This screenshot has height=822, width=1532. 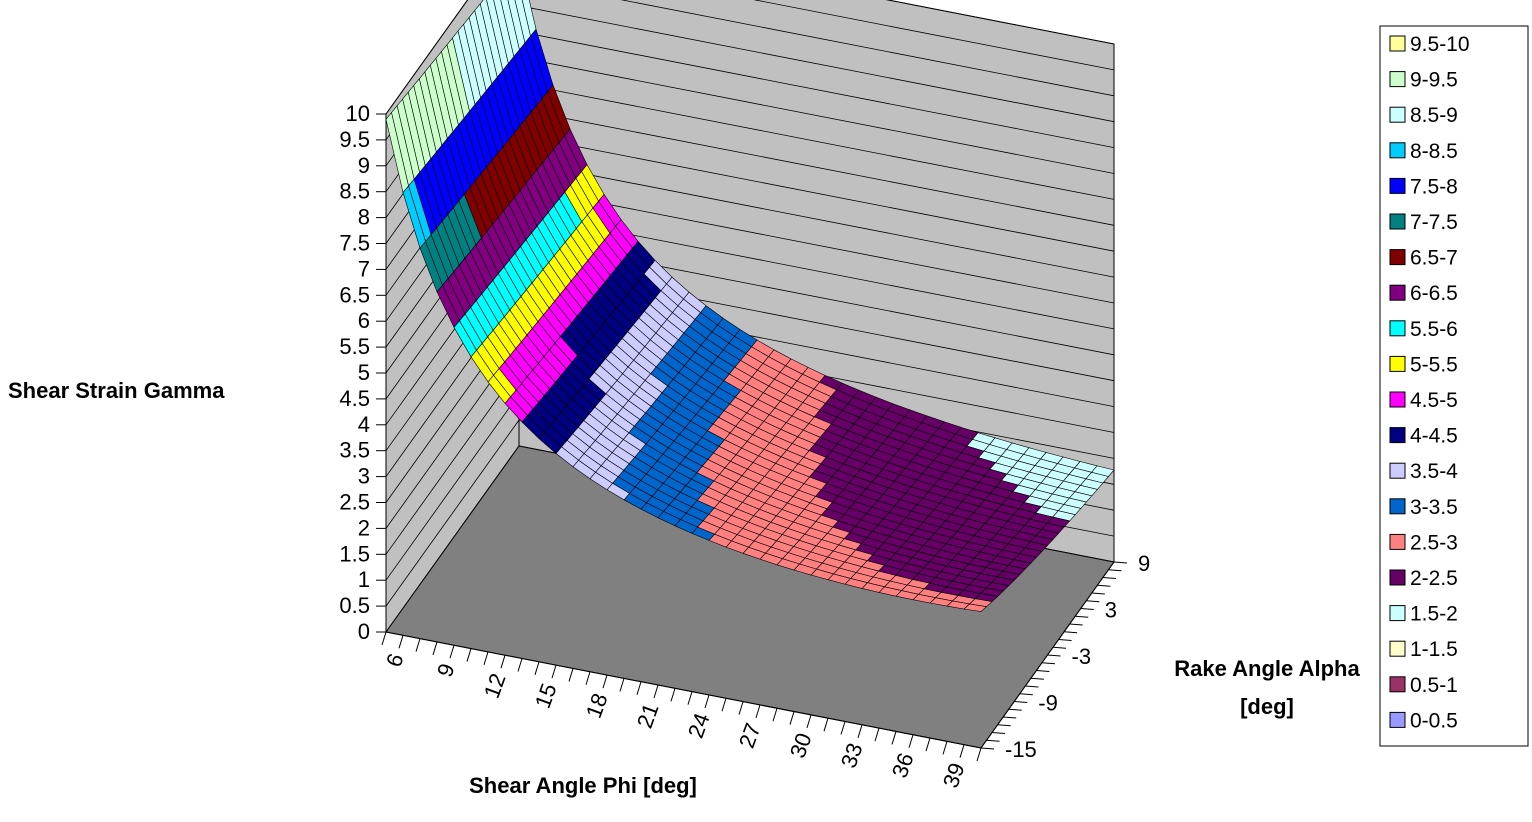 What do you see at coordinates (903, 766) in the screenshot?
I see `x-tick-label: 36` at bounding box center [903, 766].